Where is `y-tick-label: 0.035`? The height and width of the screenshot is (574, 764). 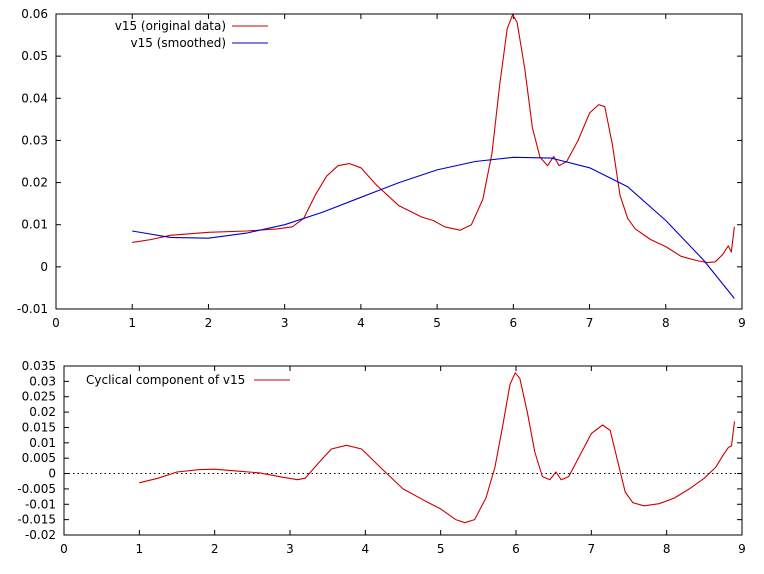 y-tick-label: 0.035 is located at coordinates (39, 366).